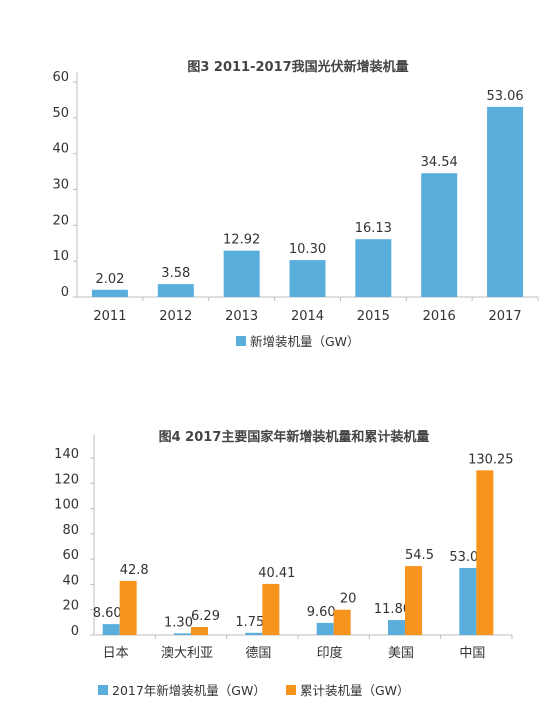 The height and width of the screenshot is (725, 558). Describe the element at coordinates (178, 622) in the screenshot. I see `data-label: 1.30` at that location.